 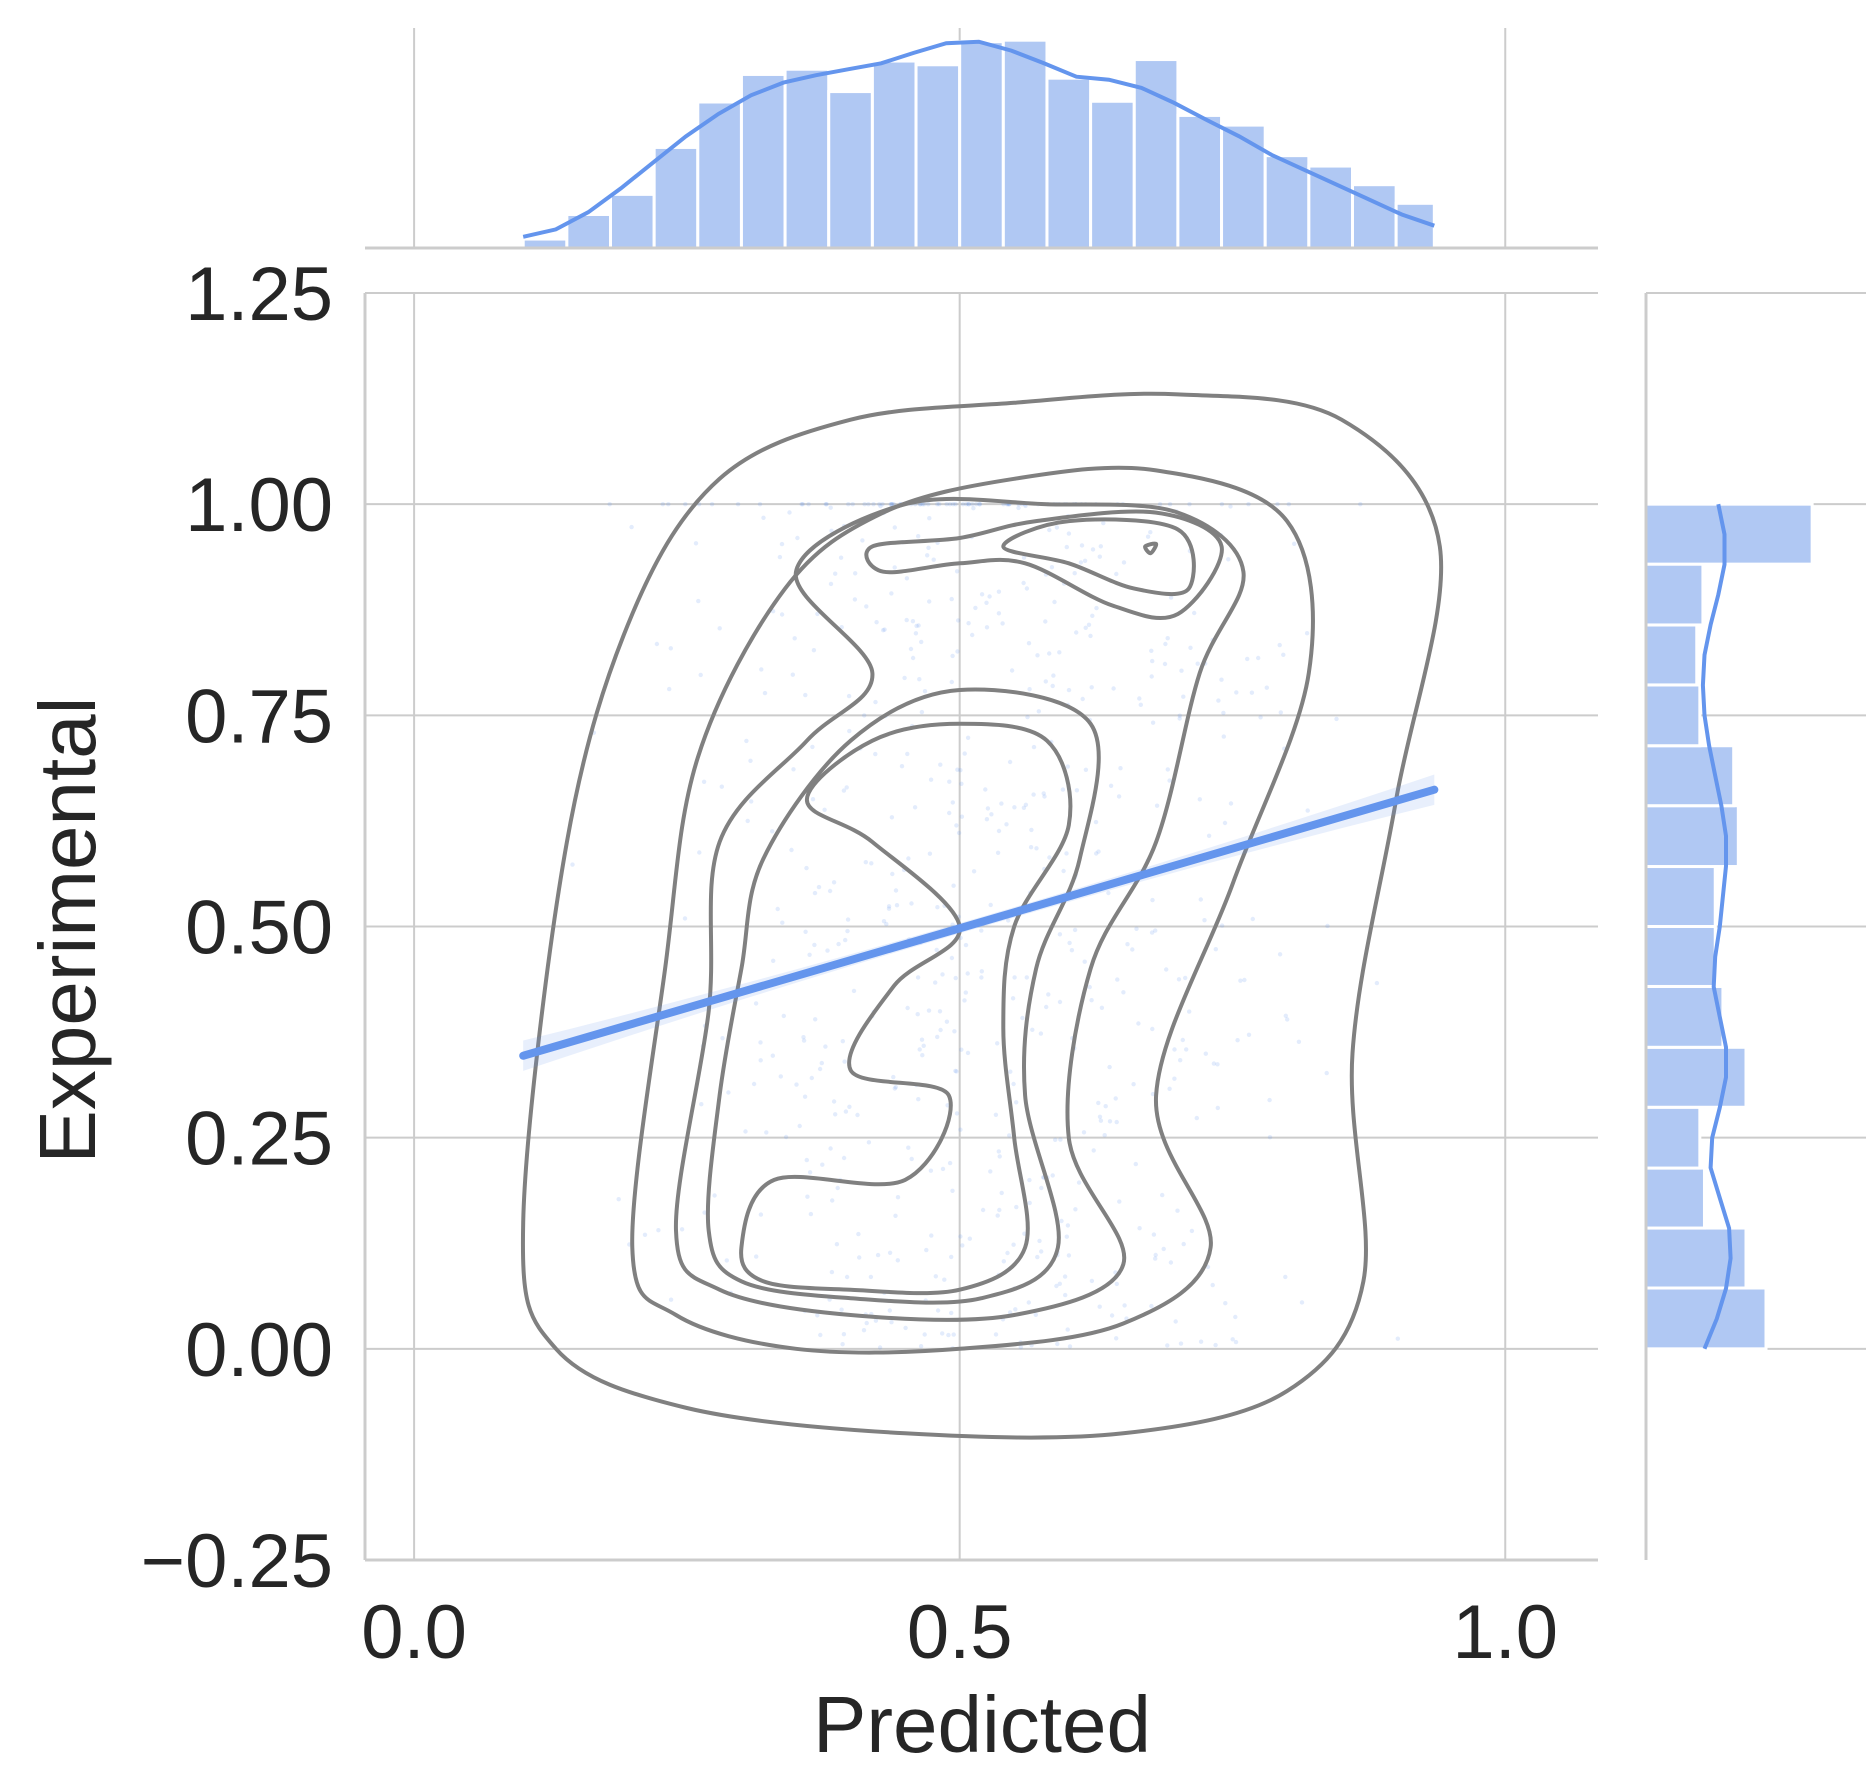 I want to click on y-tick-label: 0.25, so click(x=259, y=1139).